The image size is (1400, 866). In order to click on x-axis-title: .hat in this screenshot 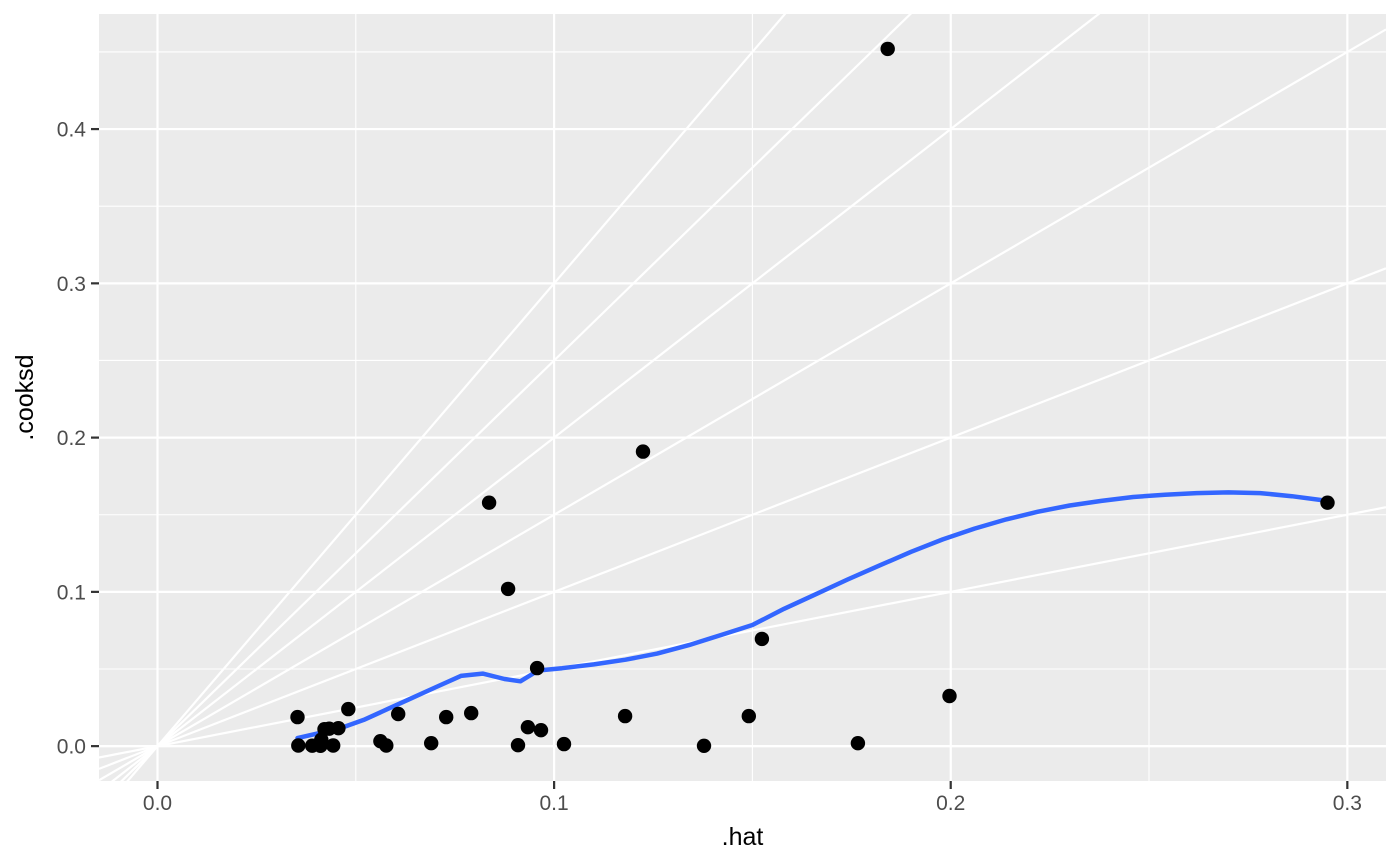, I will do `click(743, 837)`.